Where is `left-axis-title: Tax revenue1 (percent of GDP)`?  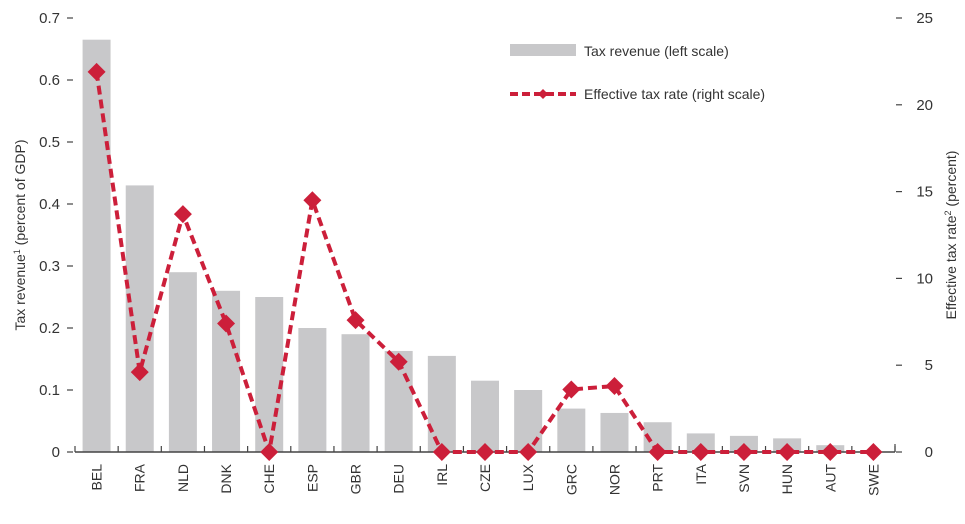
left-axis-title: Tax revenue1 (percent of GDP) is located at coordinates (20, 235).